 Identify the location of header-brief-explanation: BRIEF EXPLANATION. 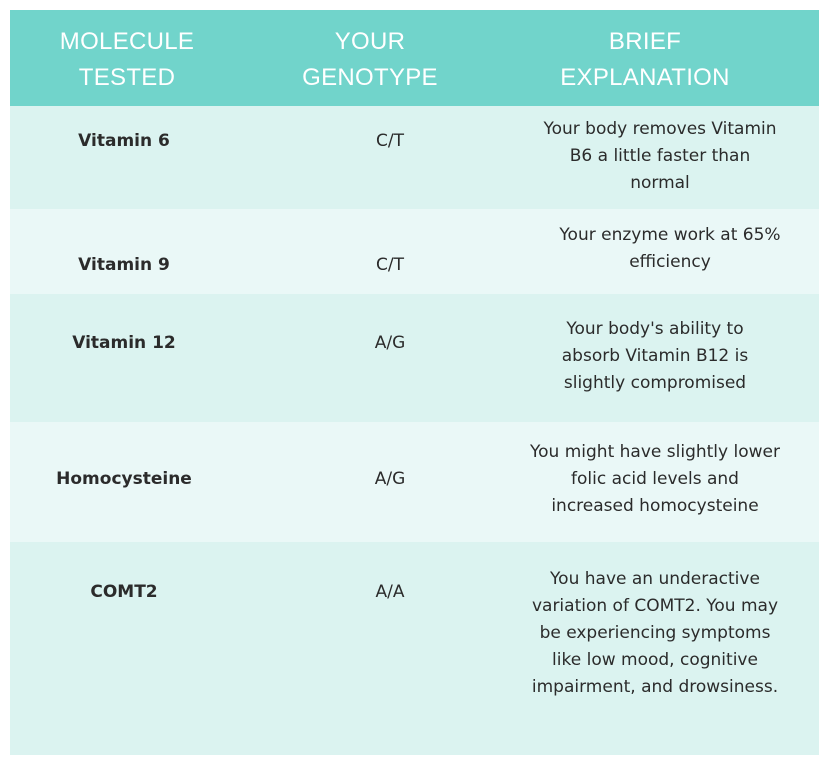
(645, 59).